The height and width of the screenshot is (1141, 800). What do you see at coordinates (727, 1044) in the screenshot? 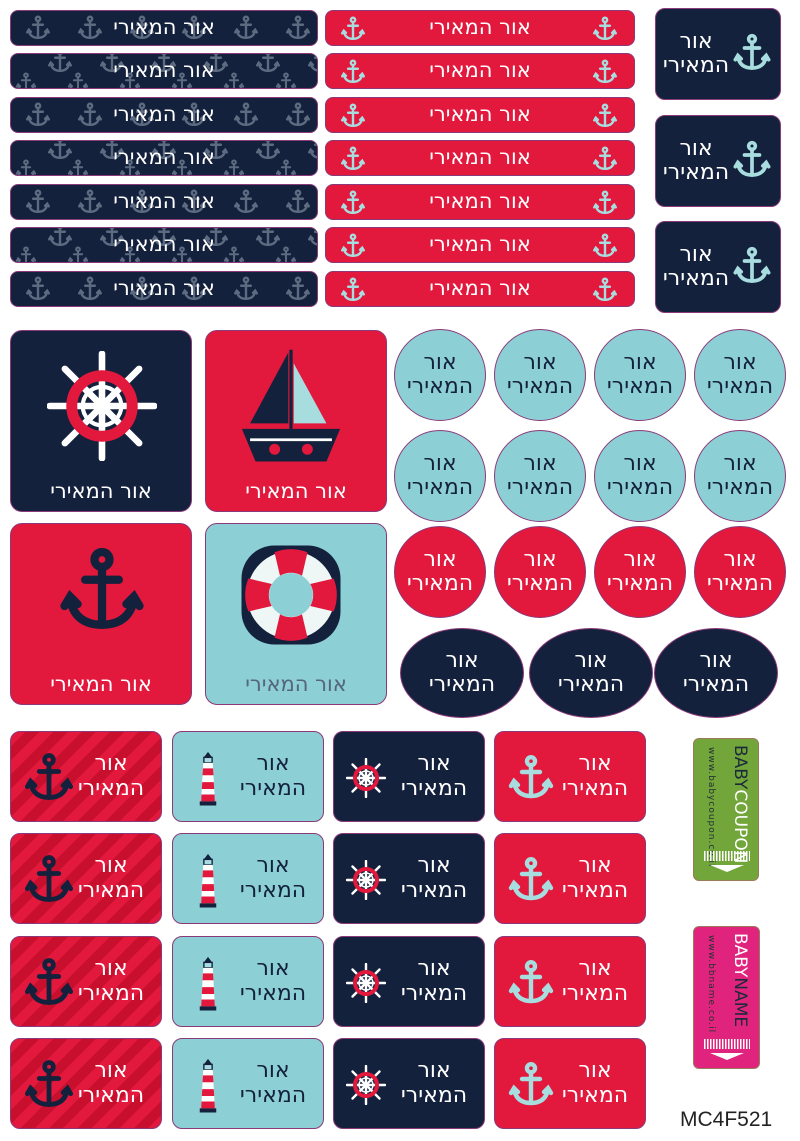
I see `barcode-icon` at bounding box center [727, 1044].